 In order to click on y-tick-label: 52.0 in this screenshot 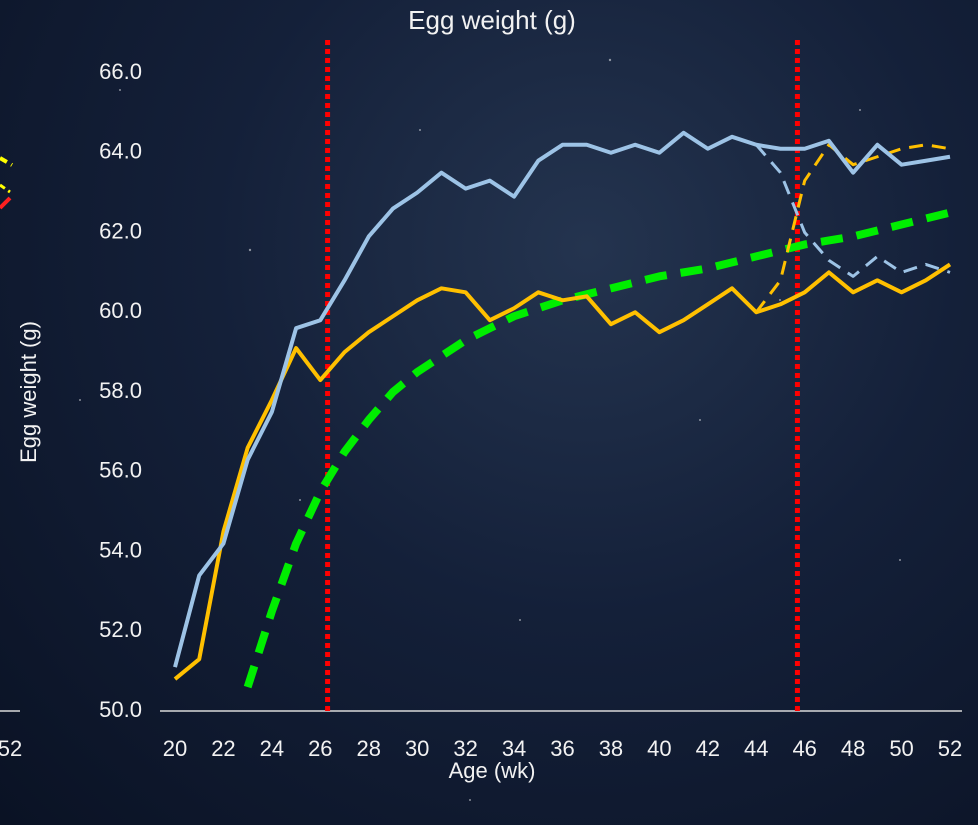, I will do `click(120, 629)`.